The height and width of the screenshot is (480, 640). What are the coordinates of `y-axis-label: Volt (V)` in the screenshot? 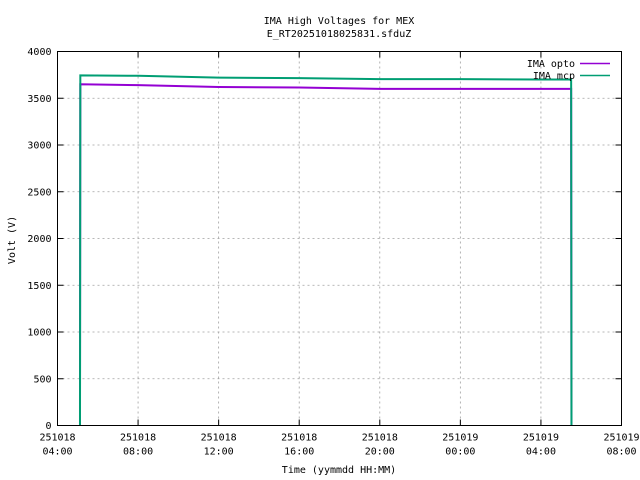 It's located at (12, 240).